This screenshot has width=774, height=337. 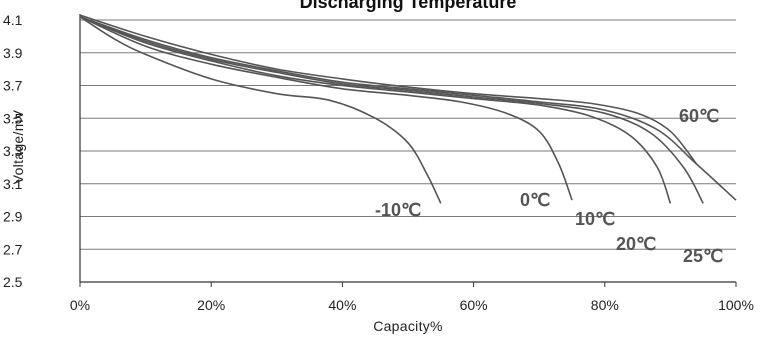 I want to click on y-tick-label: 2.9, so click(x=13, y=217).